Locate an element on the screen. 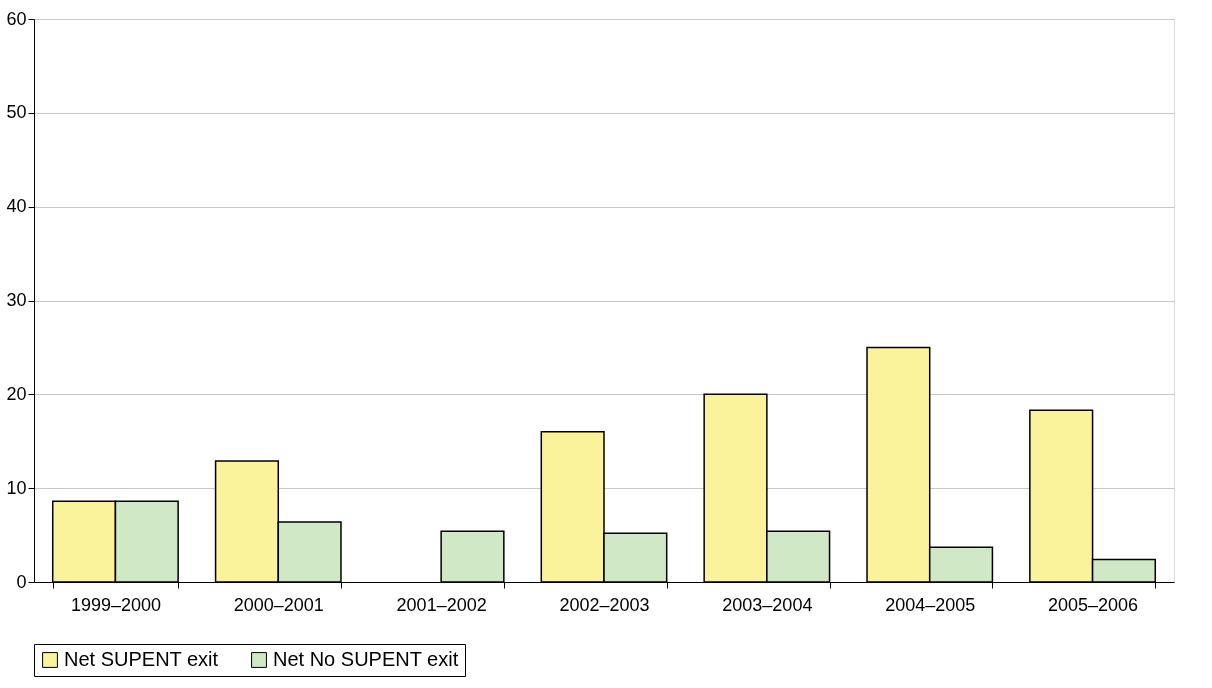 The height and width of the screenshot is (688, 1212). legend-label: Net No SUPENT exit is located at coordinates (366, 659).